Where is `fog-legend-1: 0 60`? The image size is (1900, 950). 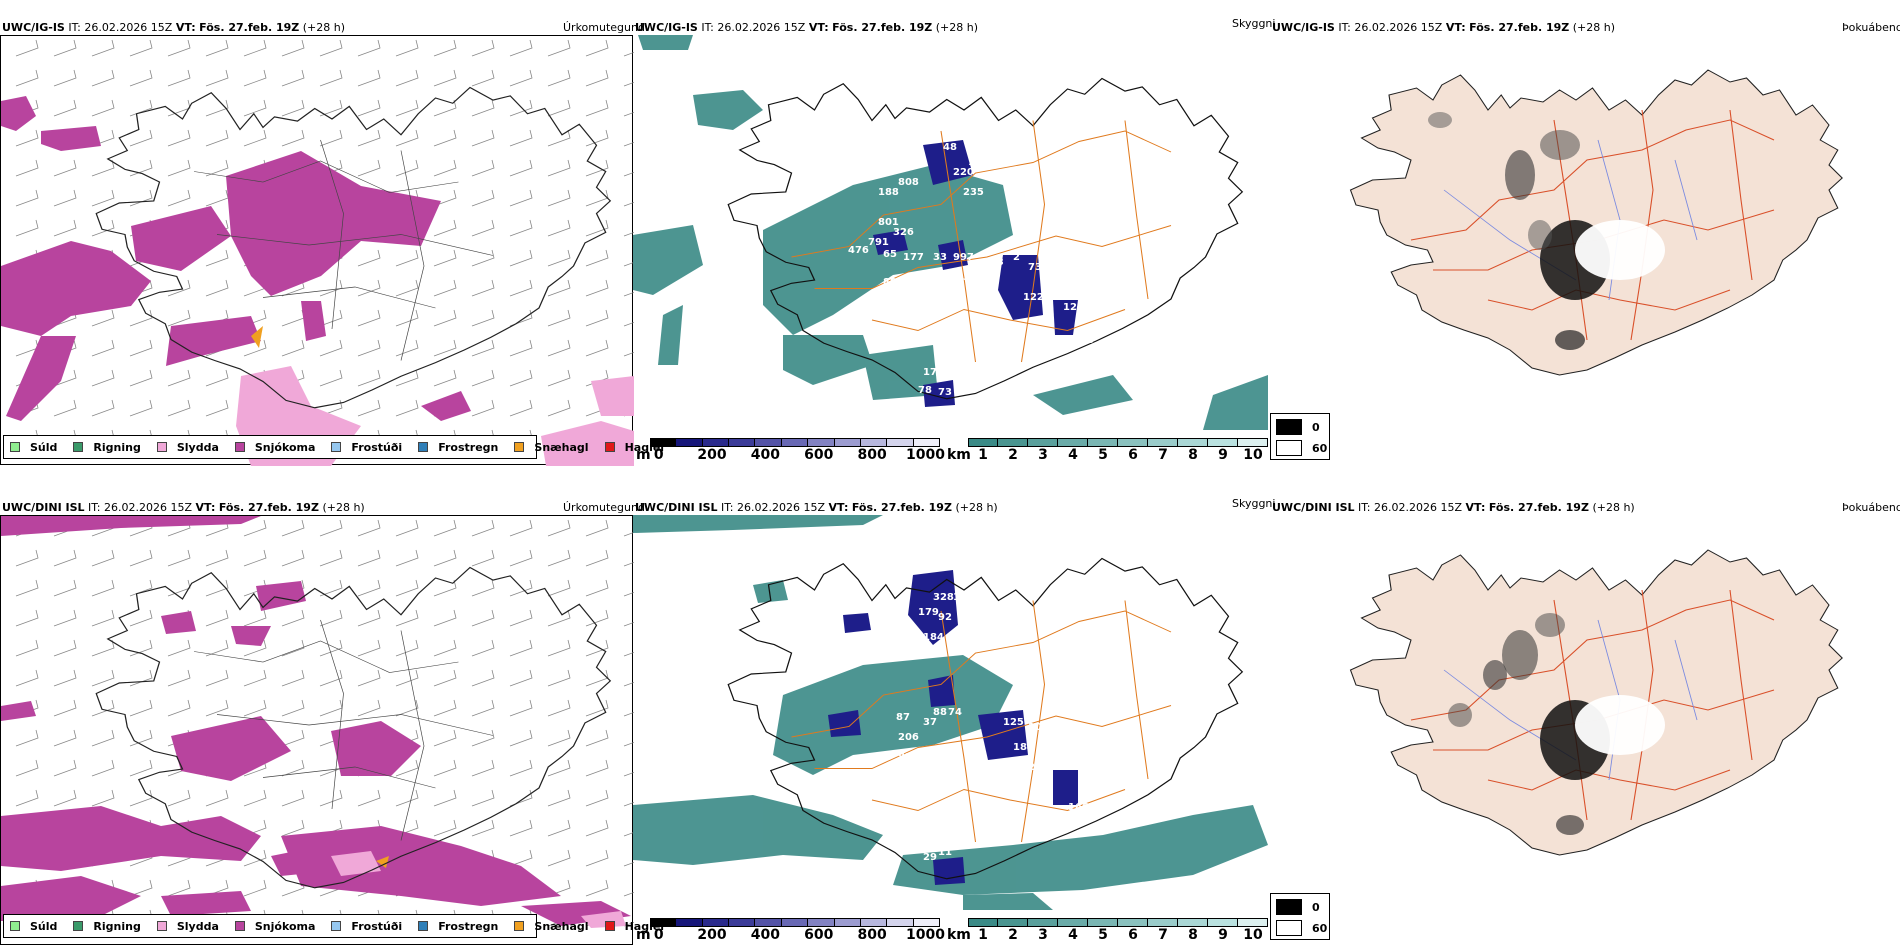 fog-legend-1: 0 60 is located at coordinates (1300, 436).